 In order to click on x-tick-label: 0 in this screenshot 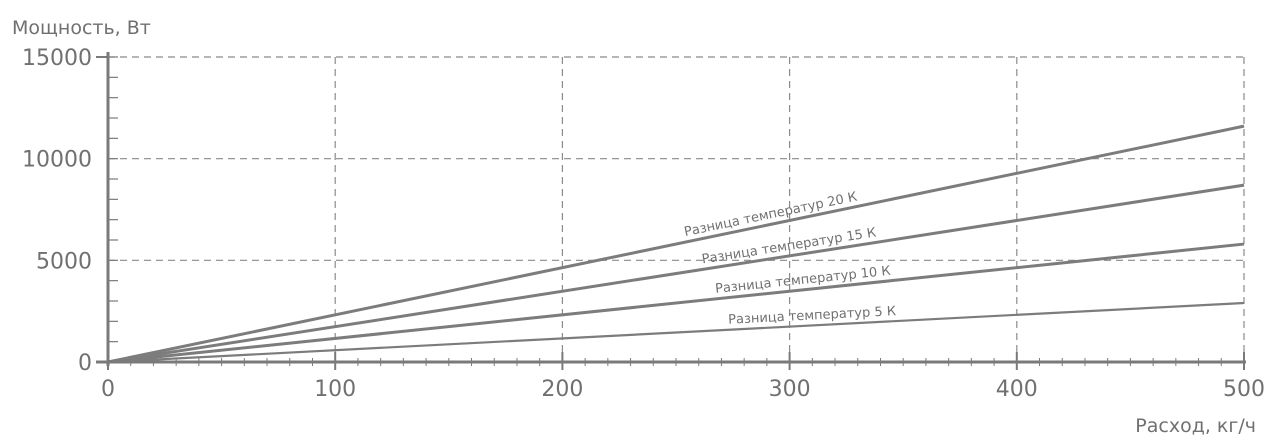, I will do `click(108, 389)`.